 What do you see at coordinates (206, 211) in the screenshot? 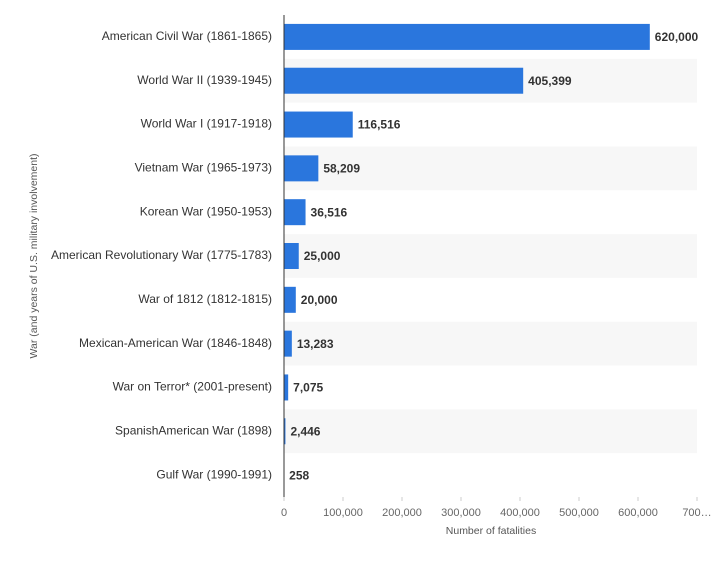
I see `y-tick-label: Korean War (1950-1953)` at bounding box center [206, 211].